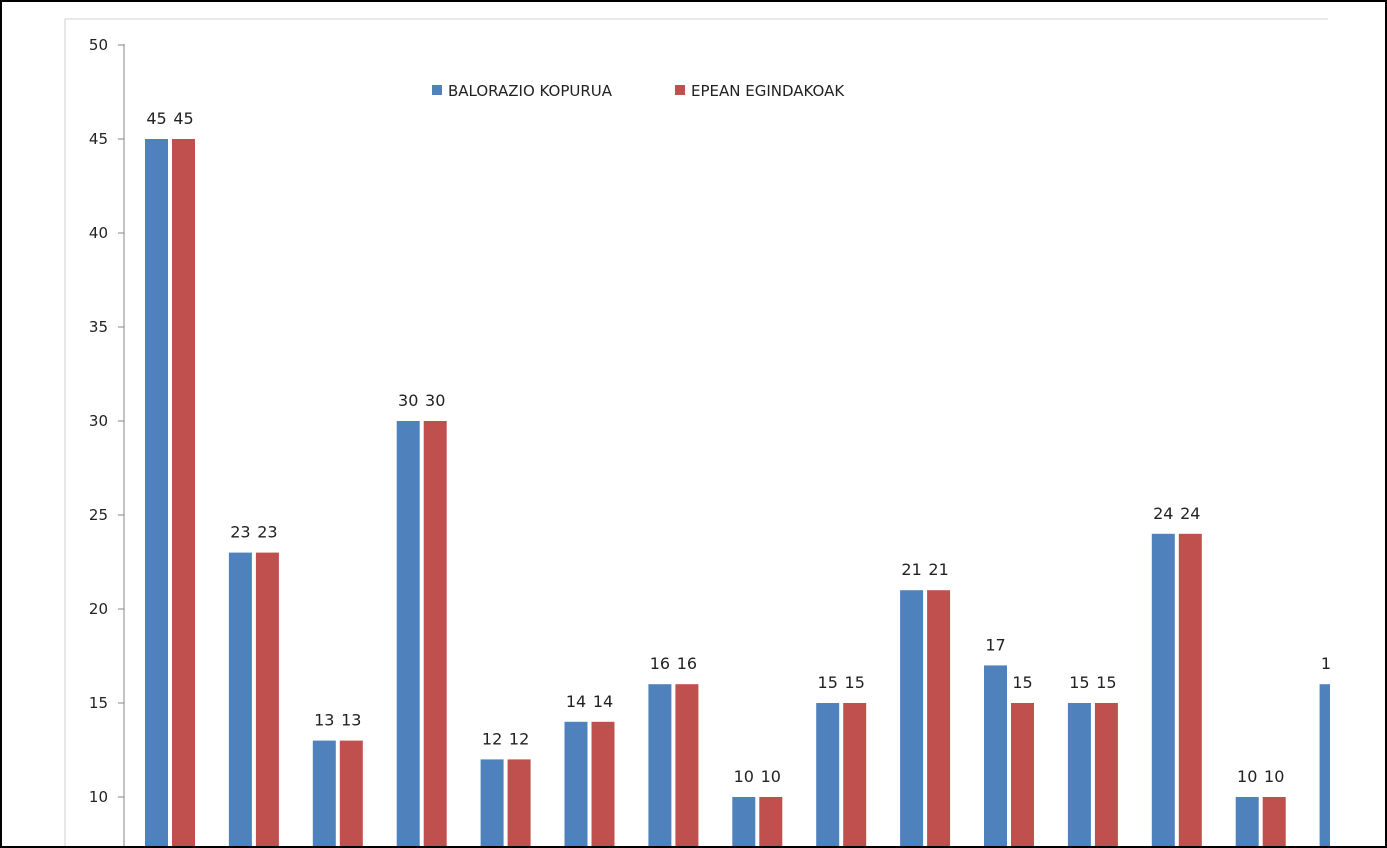 Image resolution: width=1387 pixels, height=848 pixels. What do you see at coordinates (98, 139) in the screenshot?
I see `y-tick-label: 45` at bounding box center [98, 139].